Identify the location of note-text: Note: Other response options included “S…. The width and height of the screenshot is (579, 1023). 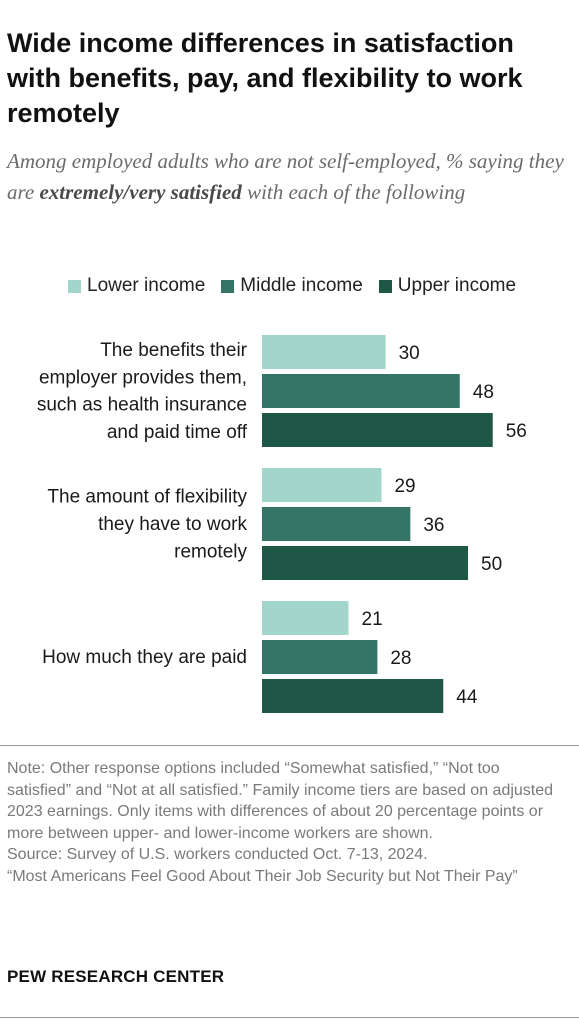
(280, 801).